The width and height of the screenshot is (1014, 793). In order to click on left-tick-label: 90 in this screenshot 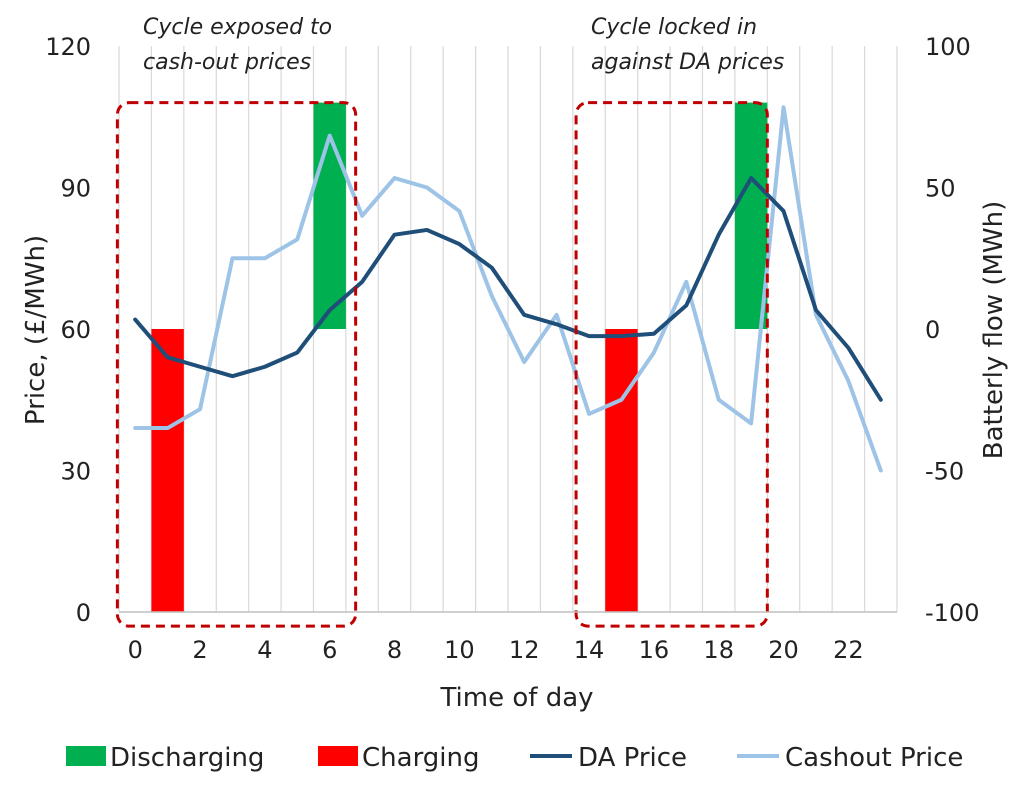, I will do `click(75, 189)`.